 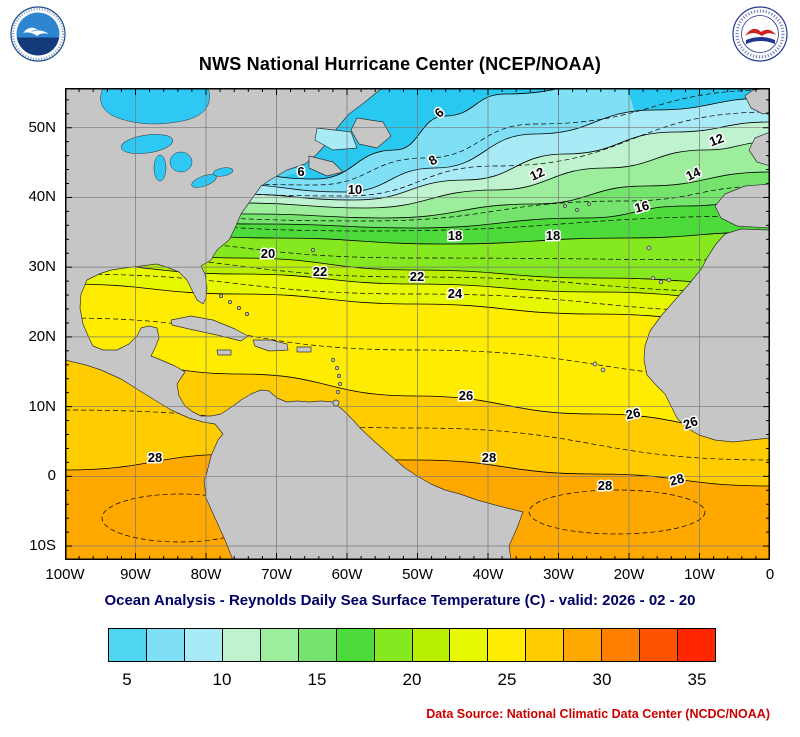 I want to click on noaa-seagull-icon, so click(x=36, y=31).